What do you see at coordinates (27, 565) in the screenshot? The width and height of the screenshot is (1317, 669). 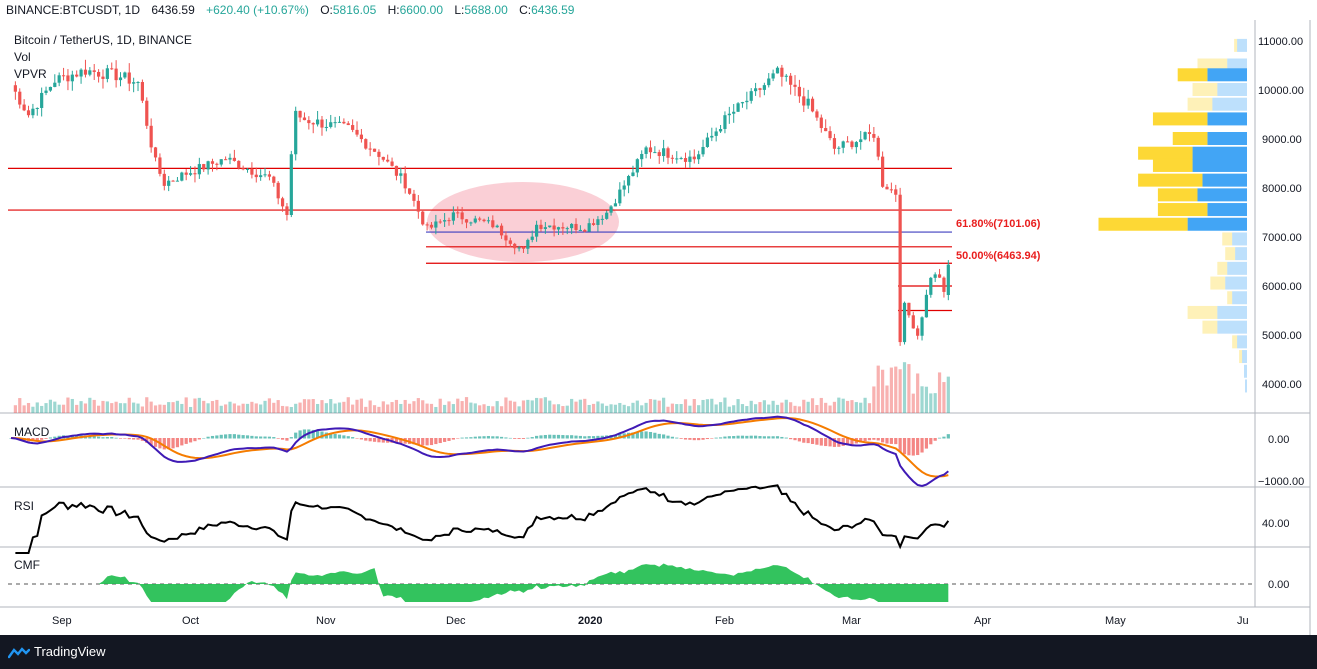 I see `cmf-label: CMF` at bounding box center [27, 565].